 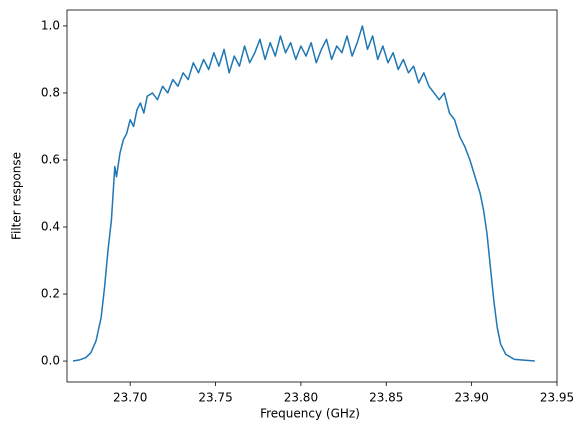 I want to click on x-tick-label: 23.70, so click(x=130, y=398).